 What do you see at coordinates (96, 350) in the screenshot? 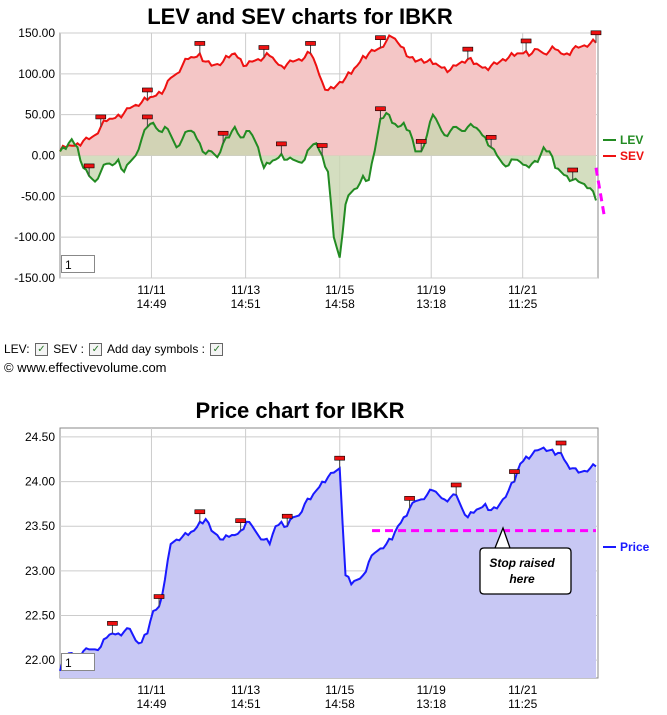
I see `sev-checkbox: ✓` at bounding box center [96, 350].